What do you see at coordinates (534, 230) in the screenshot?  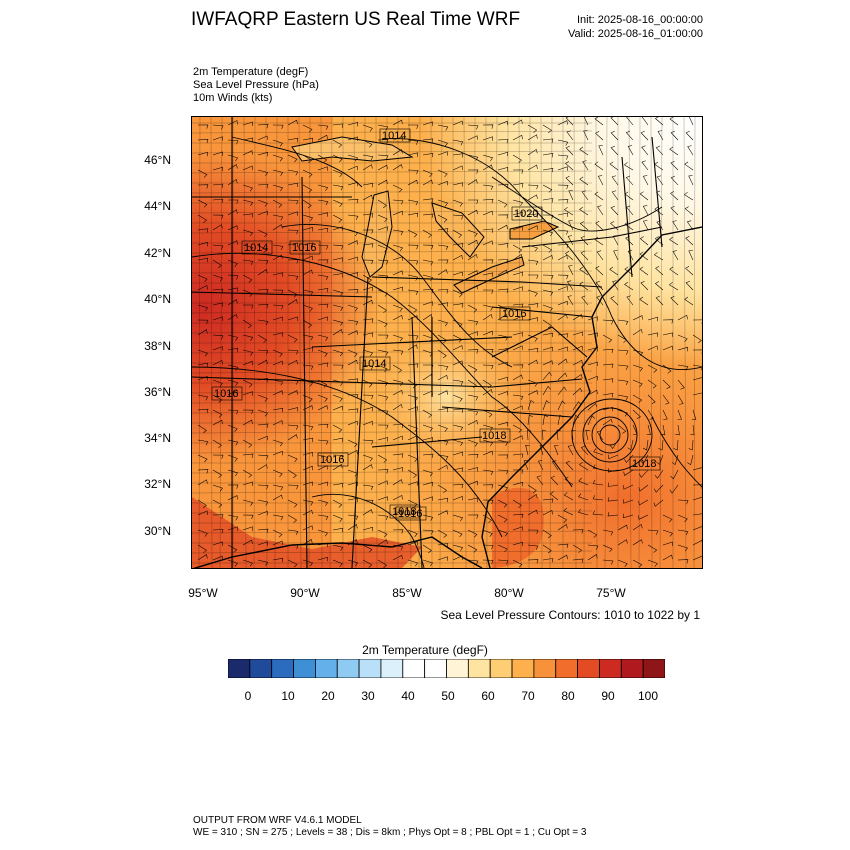 I see `lake-ontario` at bounding box center [534, 230].